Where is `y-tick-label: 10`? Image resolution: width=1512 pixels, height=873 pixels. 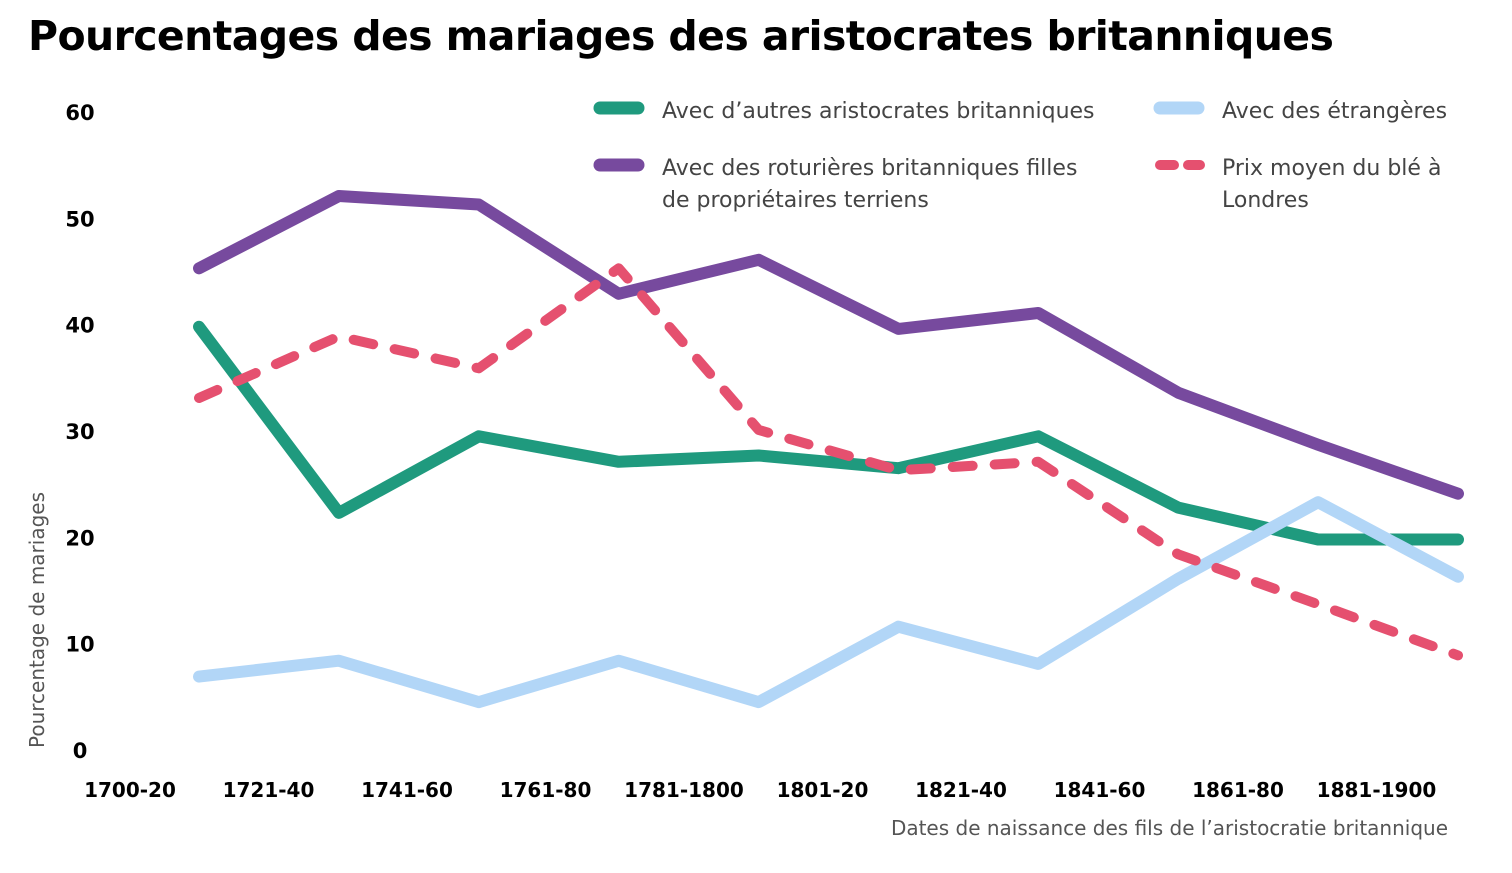 y-tick-label: 10 is located at coordinates (79, 645).